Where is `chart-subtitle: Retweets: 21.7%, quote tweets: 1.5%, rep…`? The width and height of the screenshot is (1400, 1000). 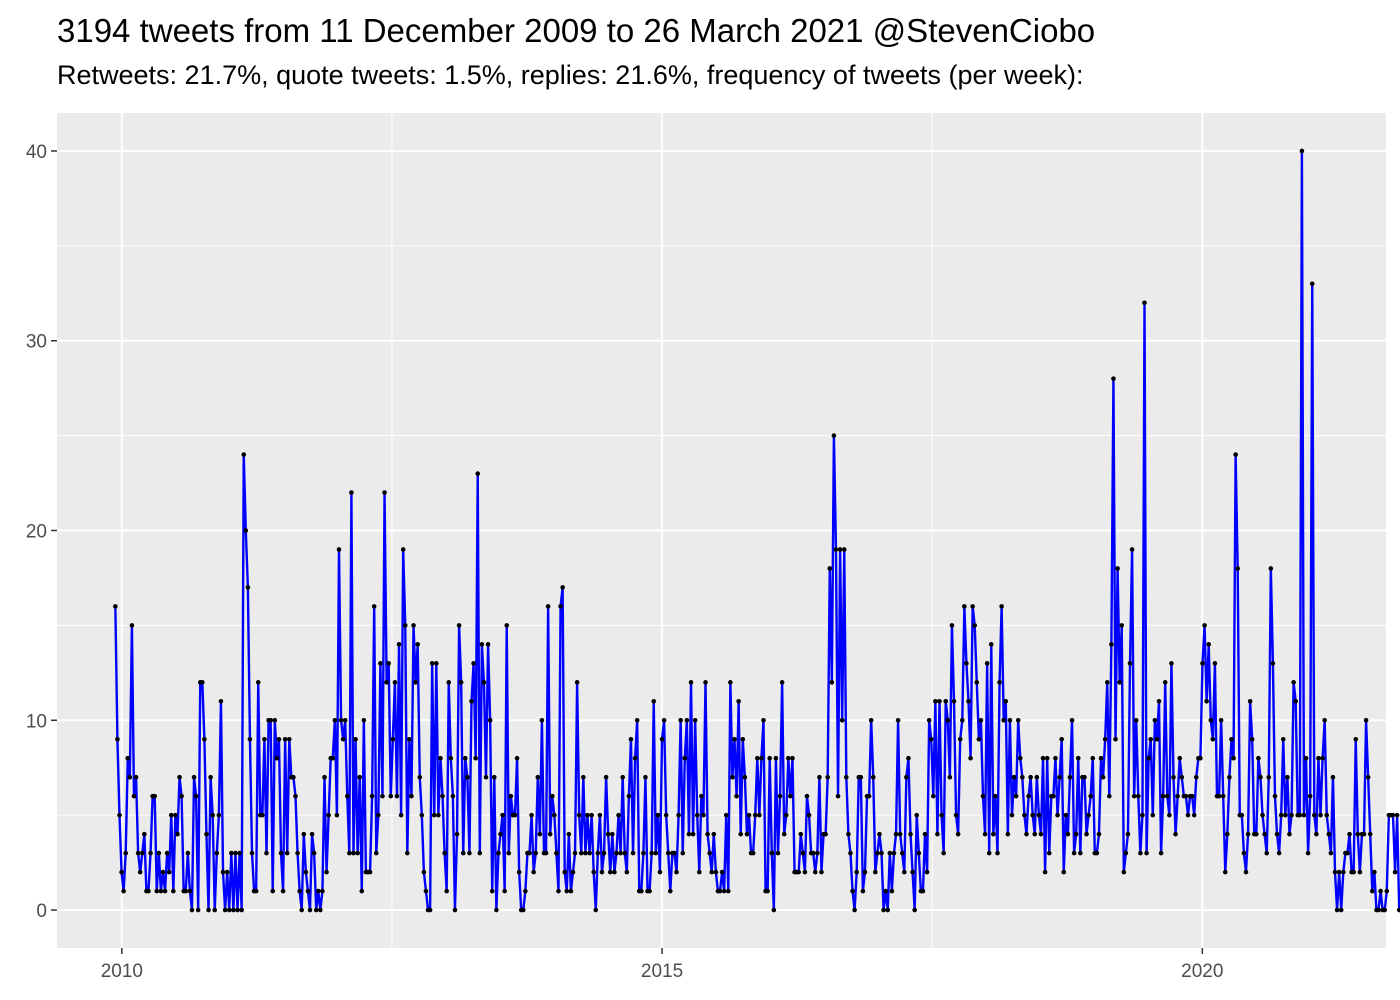 chart-subtitle: Retweets: 21.7%, quote tweets: 1.5%, rep… is located at coordinates (570, 75).